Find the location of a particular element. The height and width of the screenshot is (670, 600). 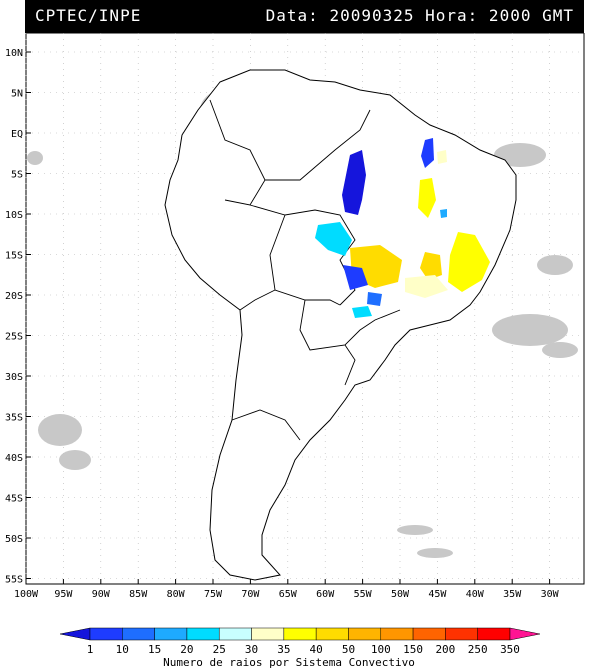

latitude-label: 55S is located at coordinates (14, 580).